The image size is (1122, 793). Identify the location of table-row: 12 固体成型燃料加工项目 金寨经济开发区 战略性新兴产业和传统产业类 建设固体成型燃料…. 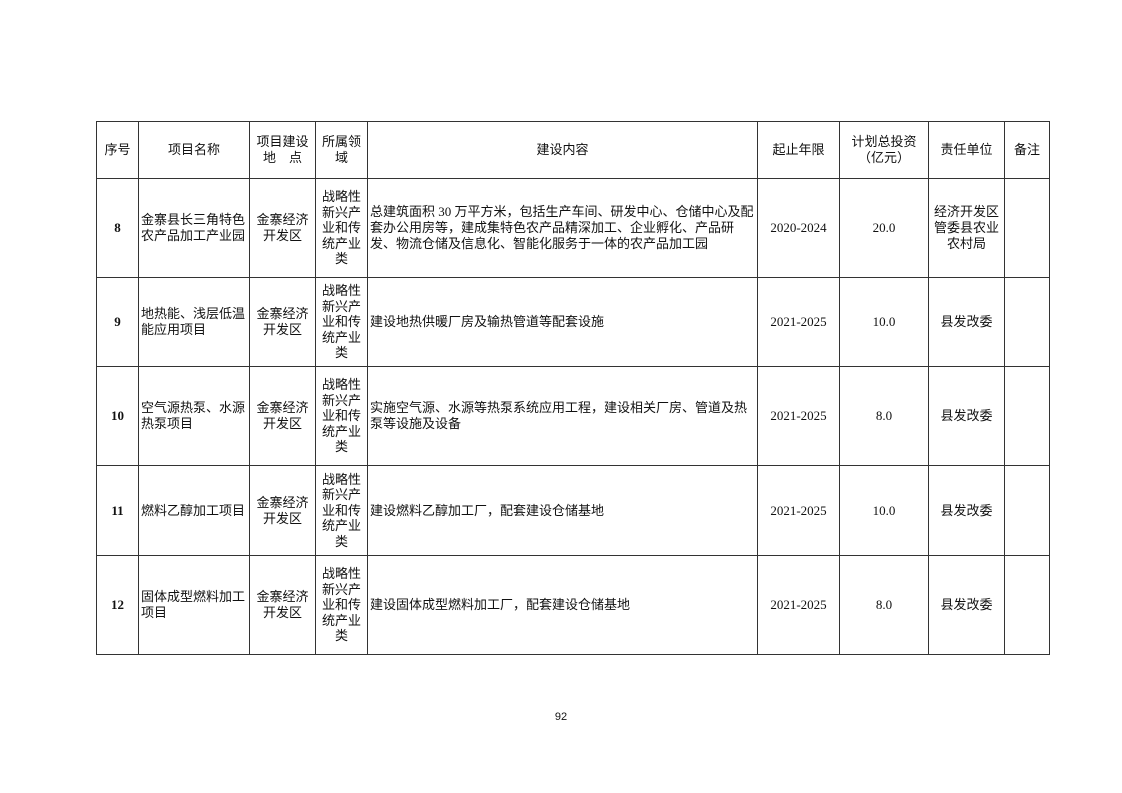
(573, 605).